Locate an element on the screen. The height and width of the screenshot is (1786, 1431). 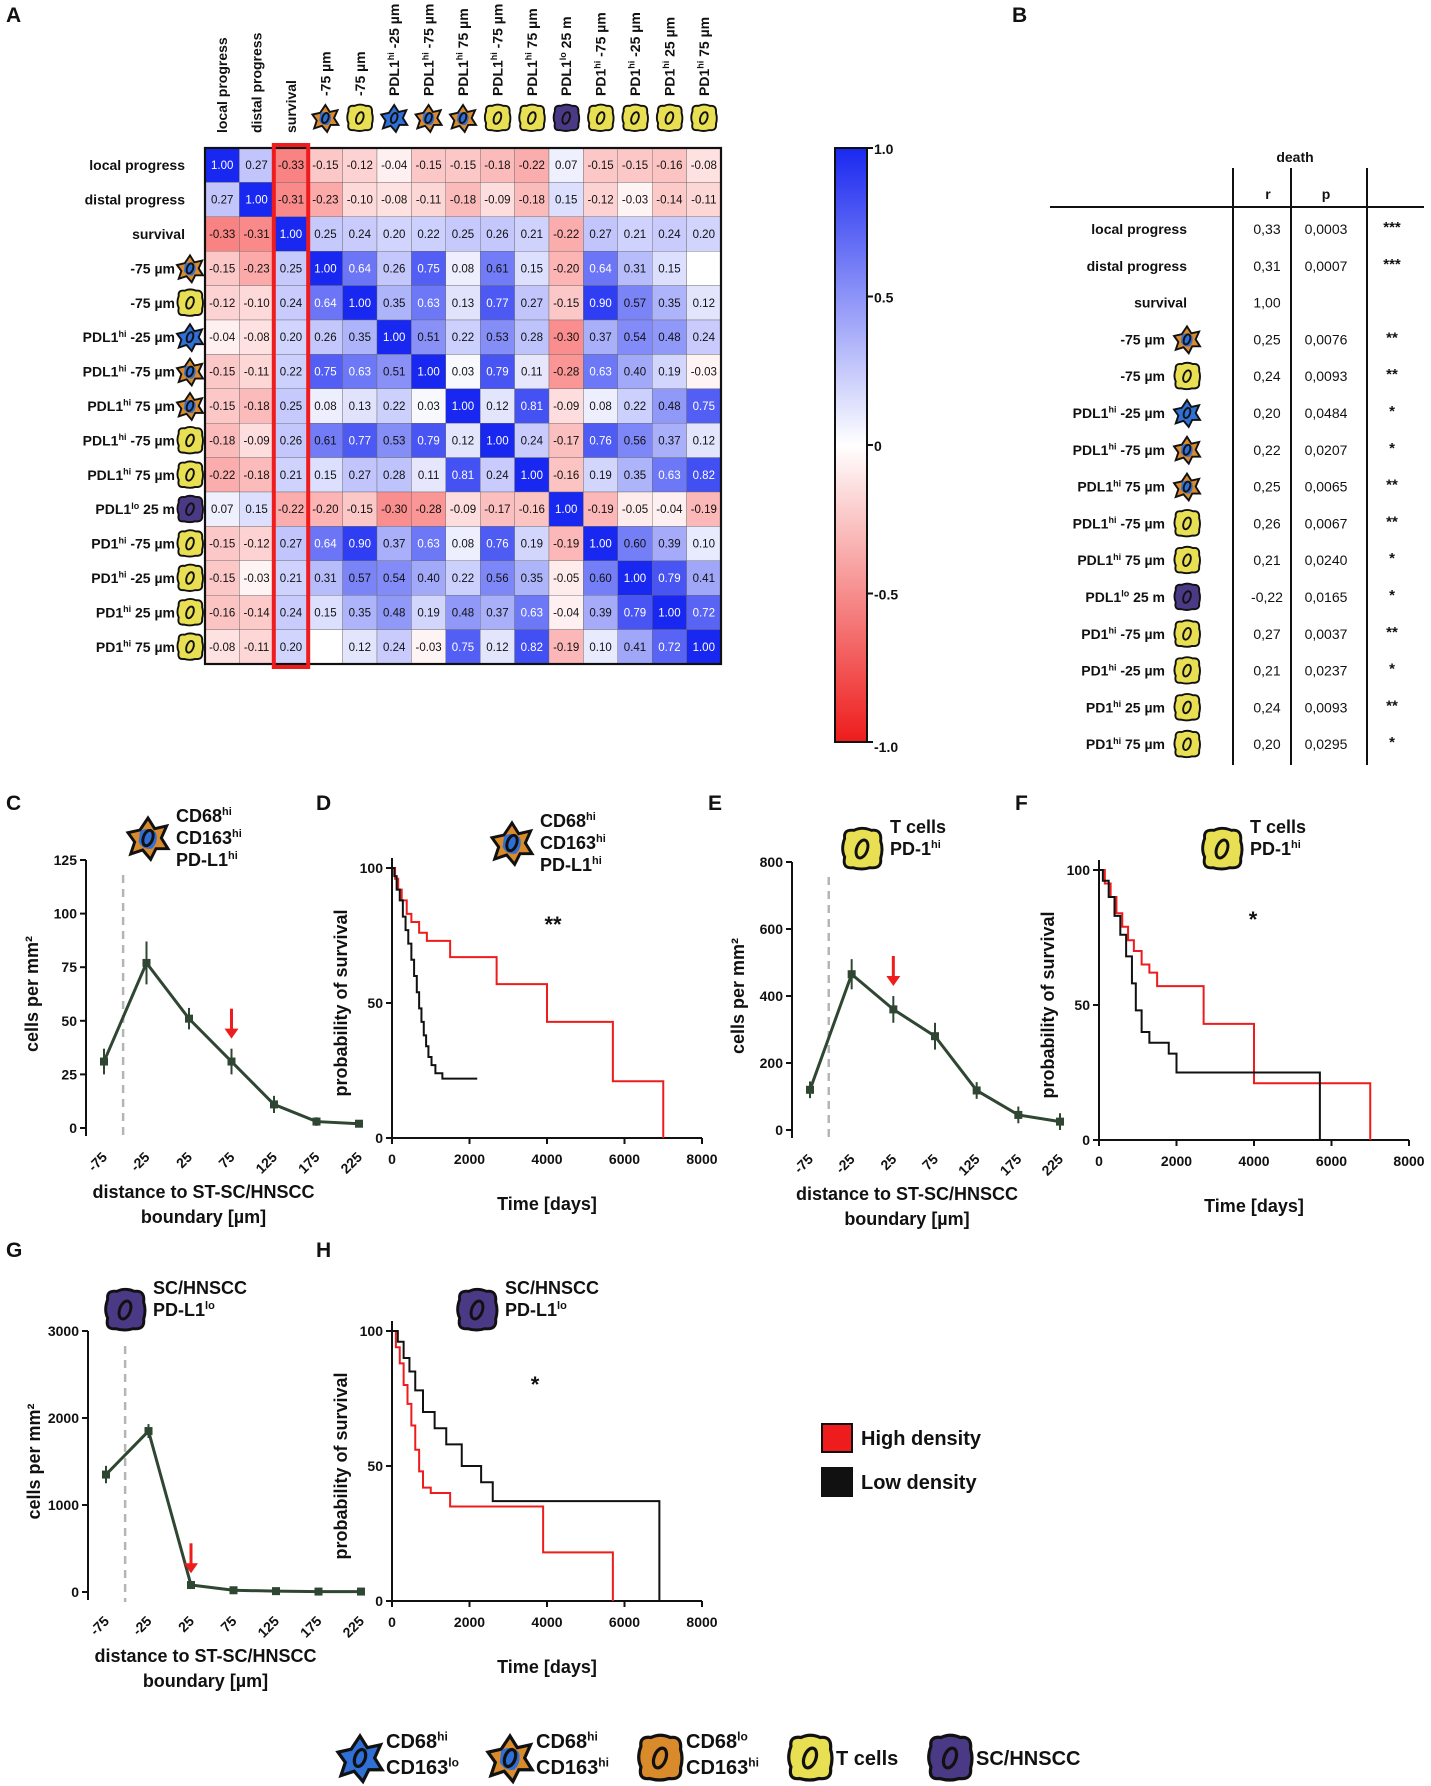
heatmap-value: -0.22 is located at coordinates (566, 235).